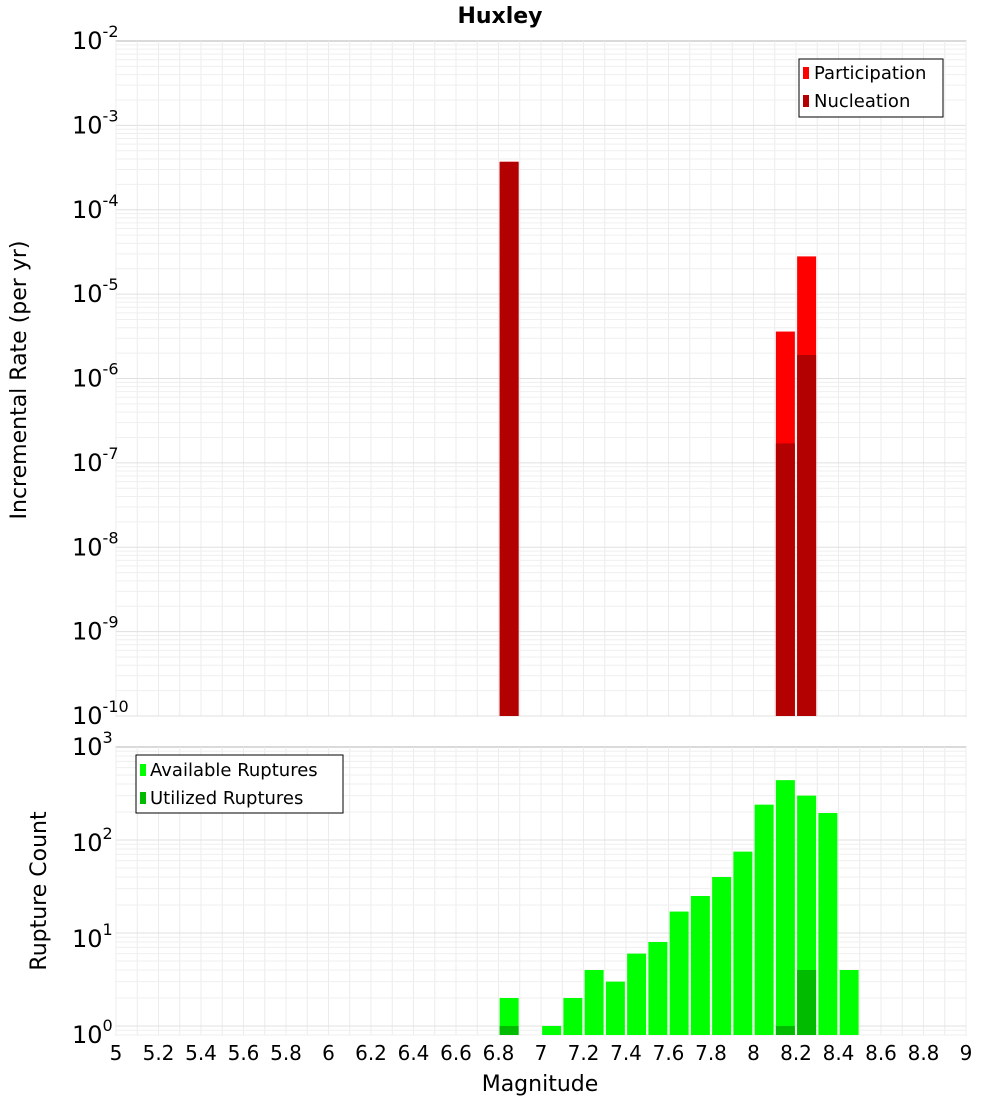 Image resolution: width=1000 pixels, height=1100 pixels. Describe the element at coordinates (328, 1053) in the screenshot. I see `x-tick-label: 6` at that location.